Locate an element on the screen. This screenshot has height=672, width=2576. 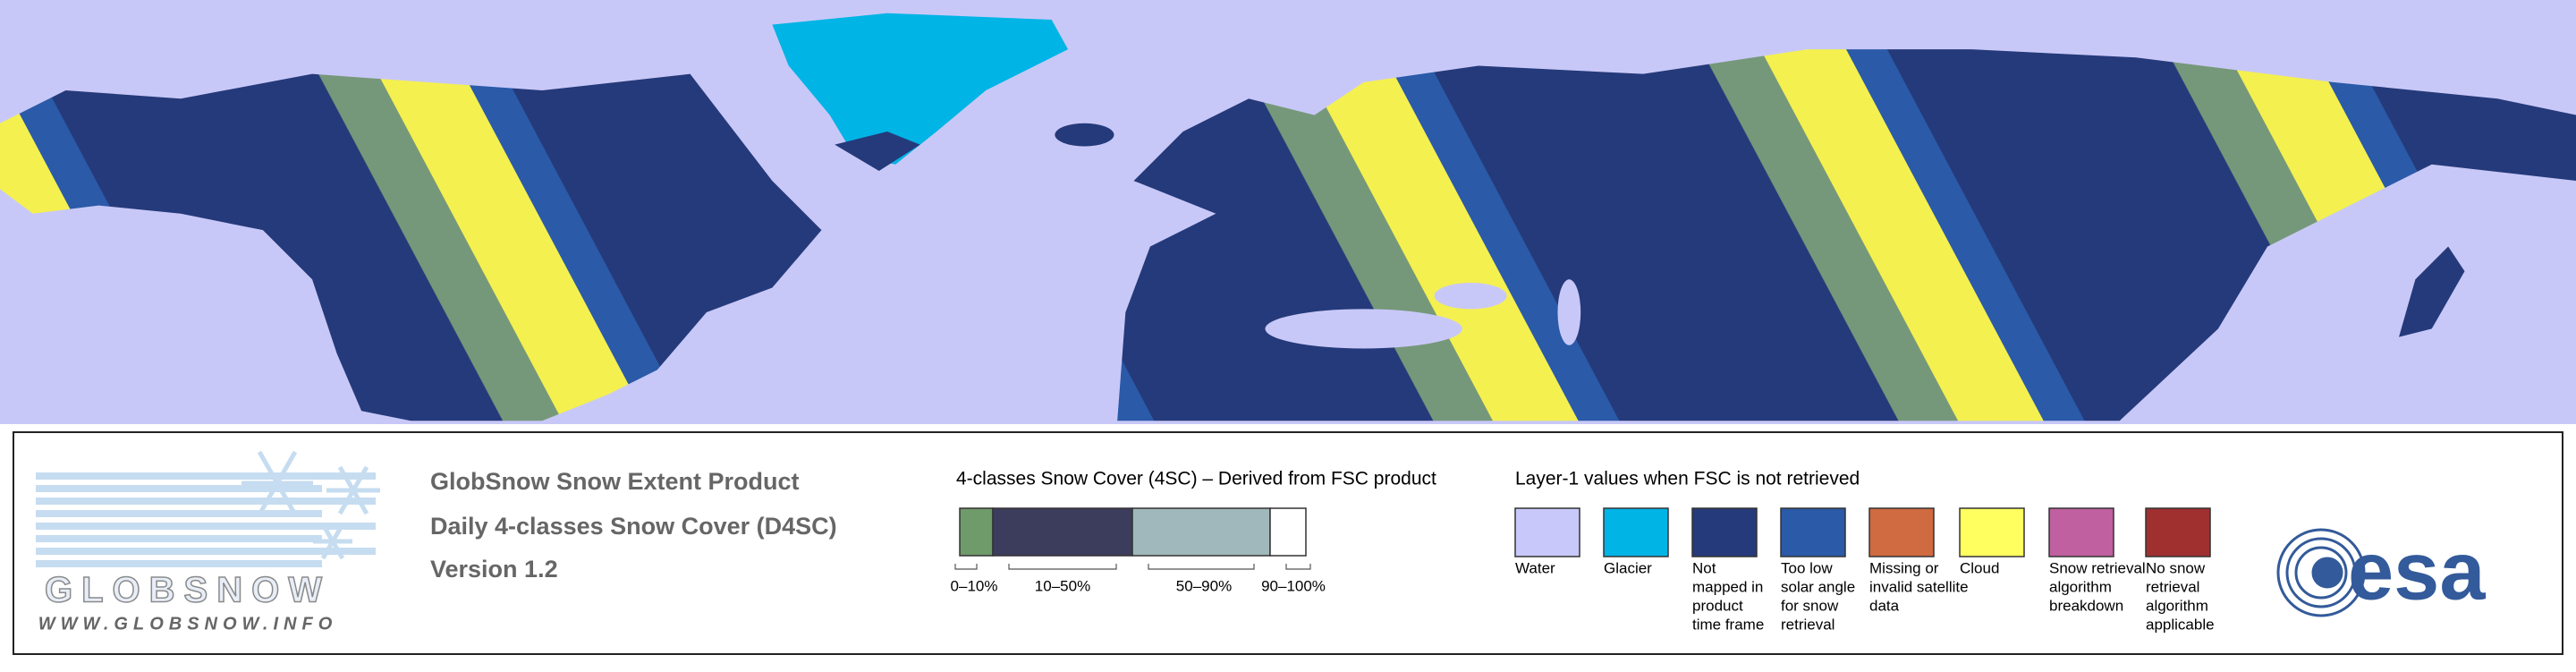
layer1-label: data is located at coordinates (1884, 605).